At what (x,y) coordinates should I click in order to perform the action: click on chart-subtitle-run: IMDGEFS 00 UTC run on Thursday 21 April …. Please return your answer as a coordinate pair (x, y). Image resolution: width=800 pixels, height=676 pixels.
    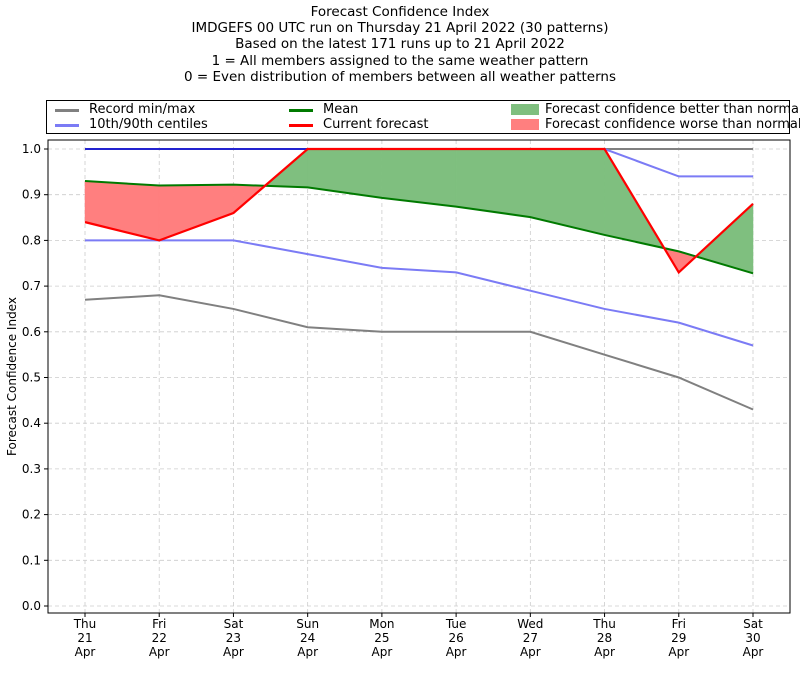
    Looking at the image, I should click on (400, 28).